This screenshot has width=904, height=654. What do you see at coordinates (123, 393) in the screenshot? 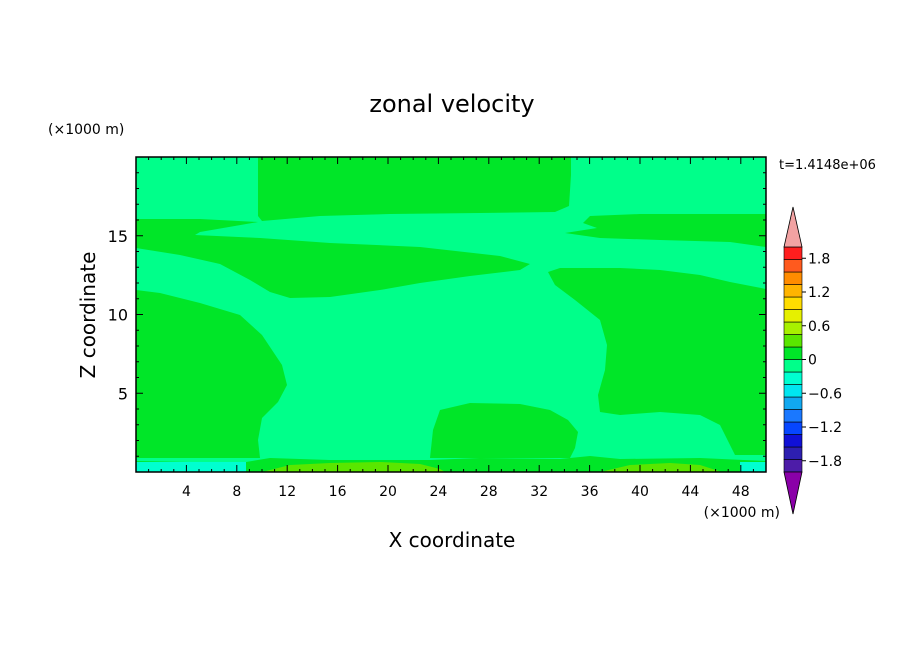
I see `y-tick-label: 5` at bounding box center [123, 393].